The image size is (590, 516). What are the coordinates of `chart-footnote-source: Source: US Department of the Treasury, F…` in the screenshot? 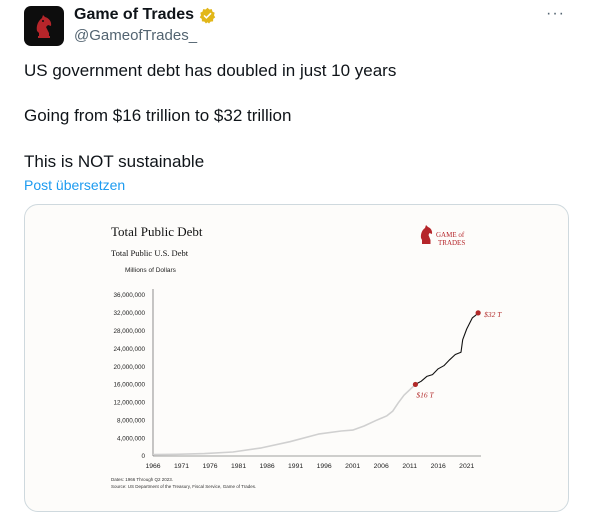 It's located at (183, 486).